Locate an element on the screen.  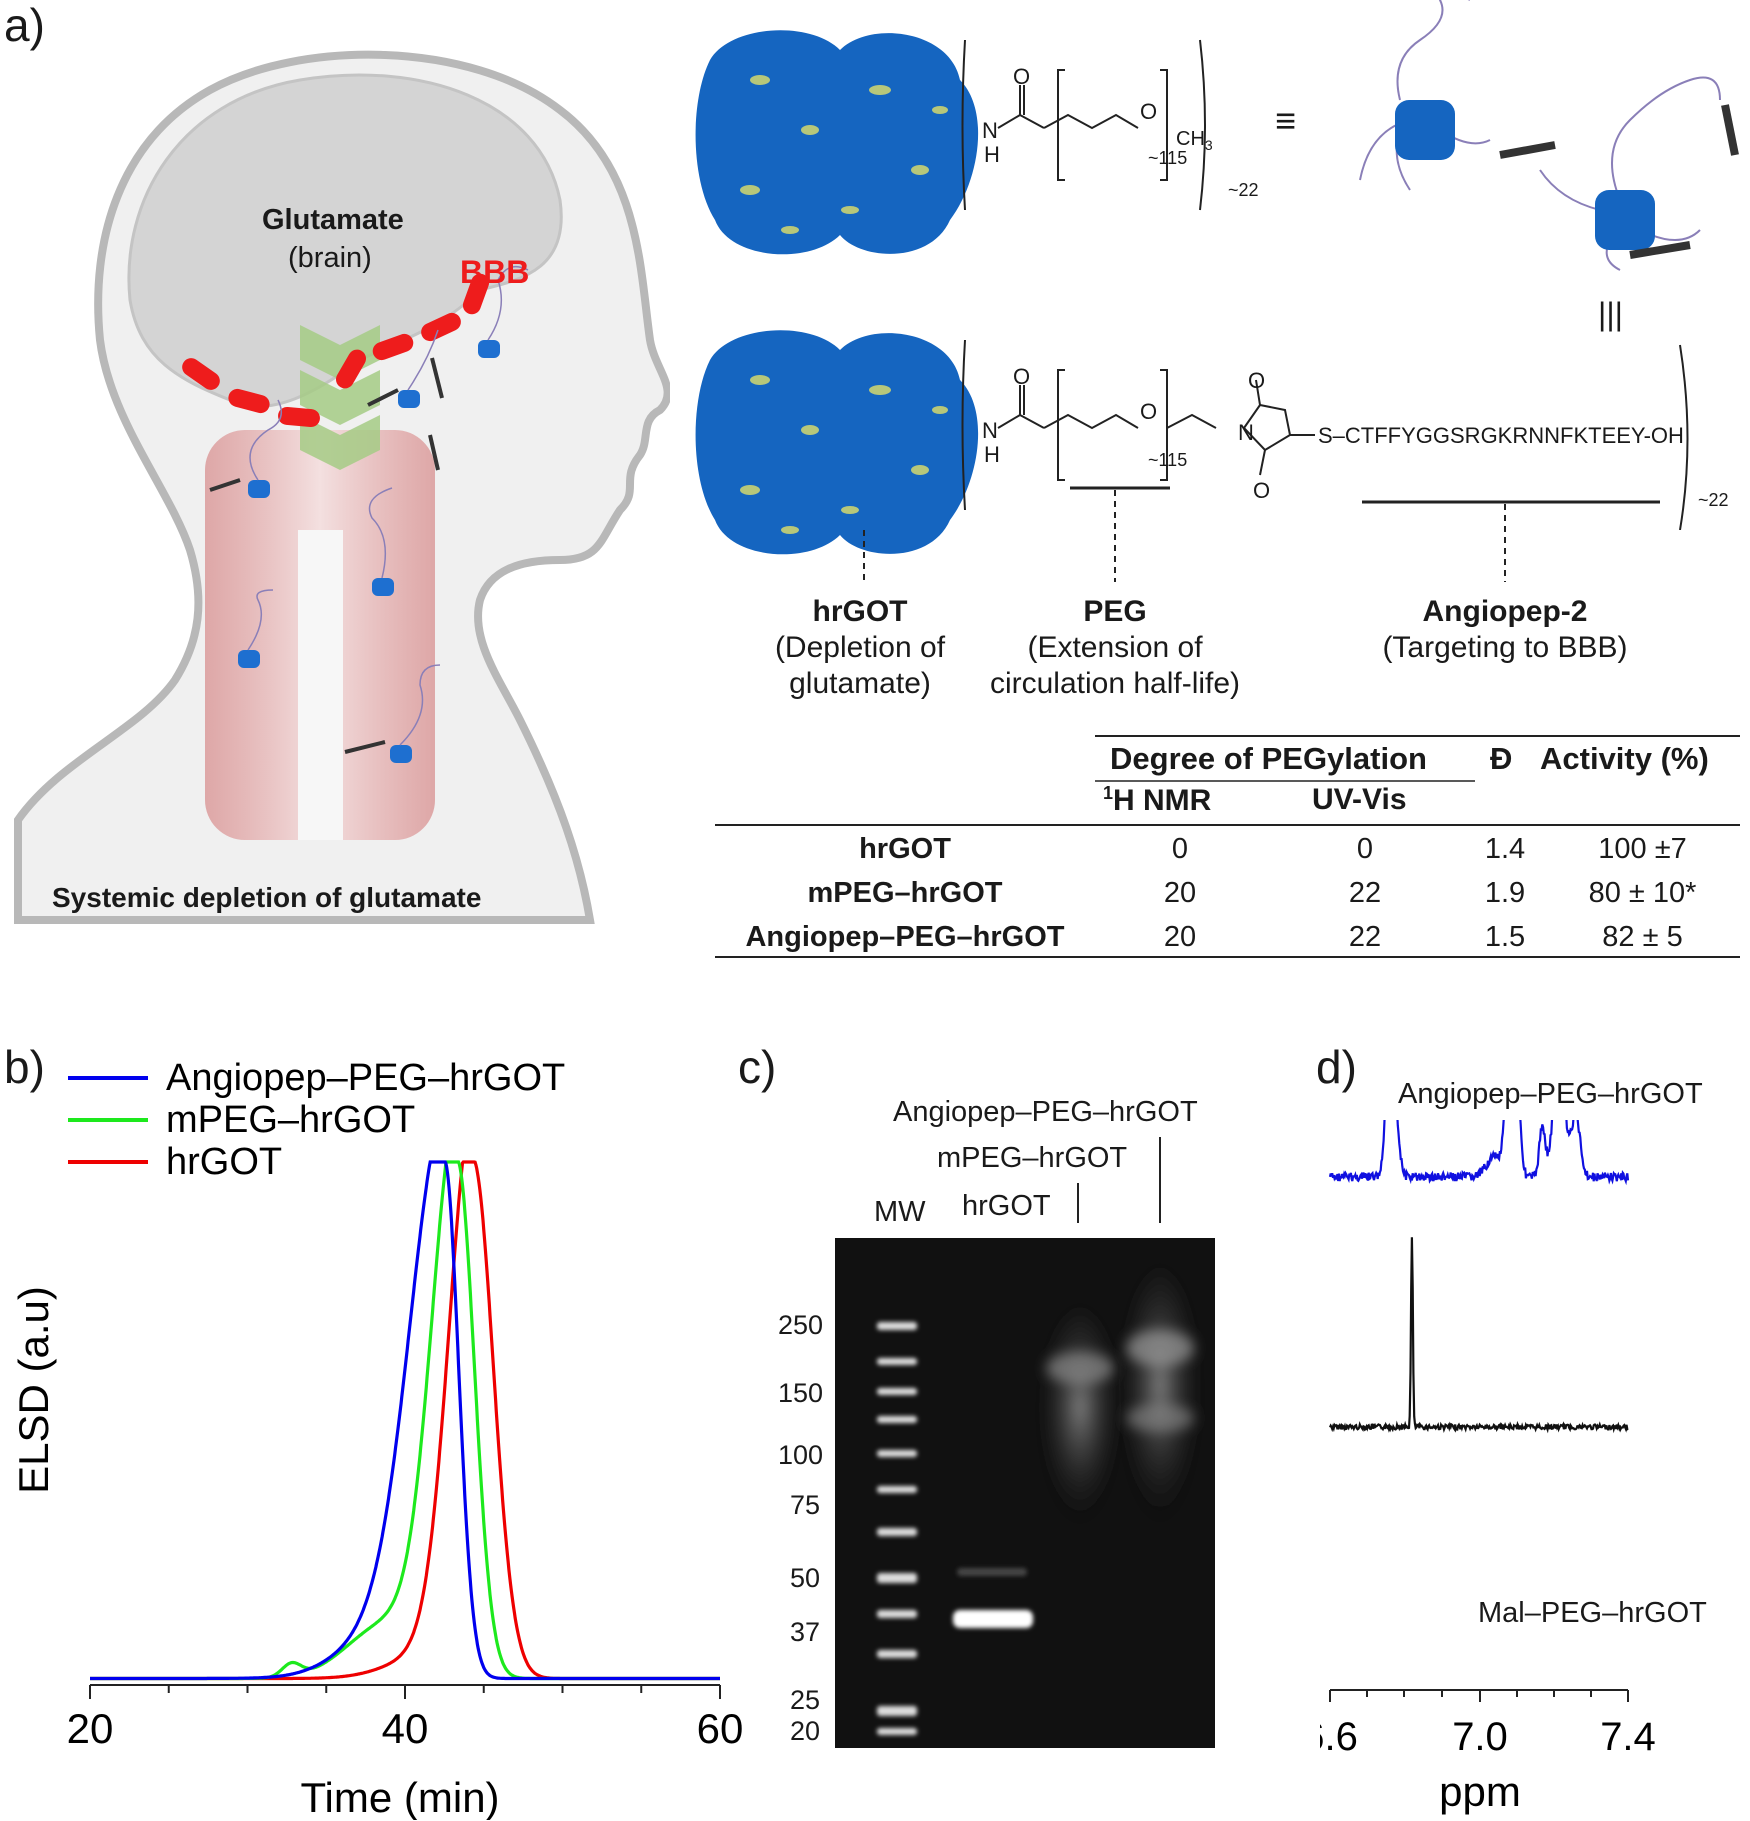
x-tick-label: 40 is located at coordinates (405, 1728).